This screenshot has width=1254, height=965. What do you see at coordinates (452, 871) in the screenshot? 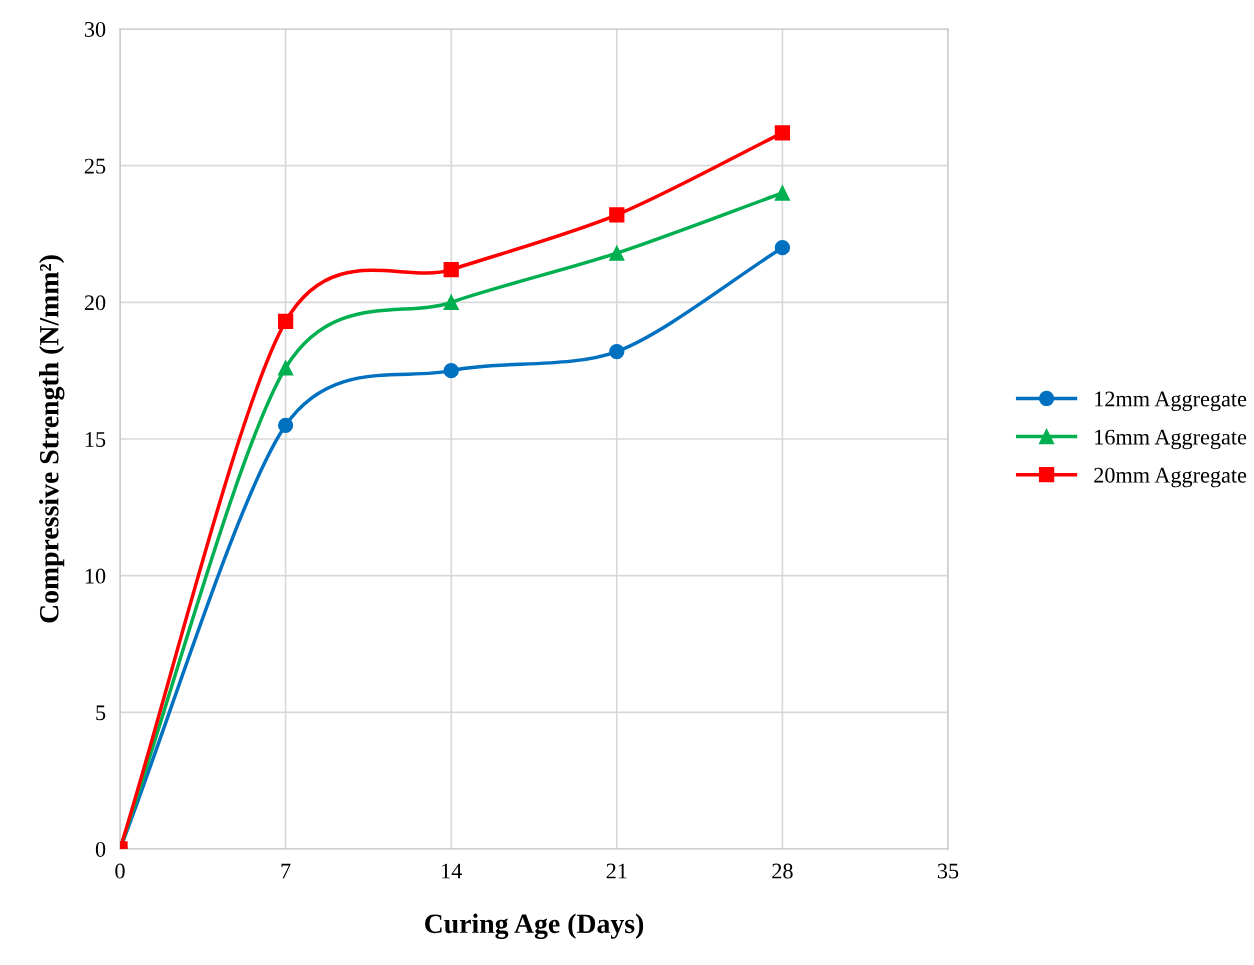
I see `x-tick-label: 14` at bounding box center [452, 871].